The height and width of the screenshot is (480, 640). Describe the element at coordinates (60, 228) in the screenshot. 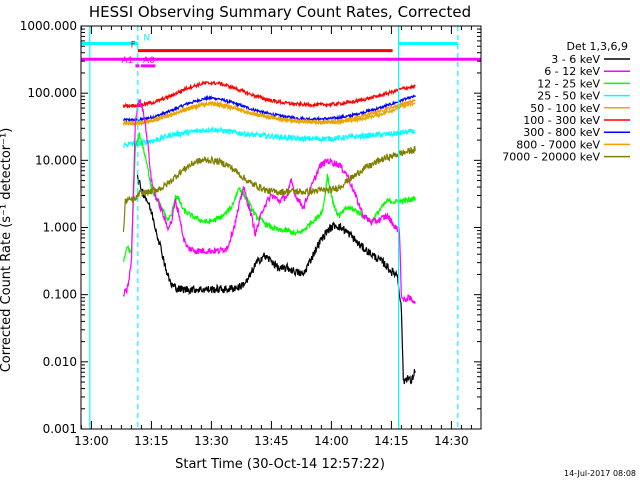

I see `y-tick-label: 1.000` at that location.